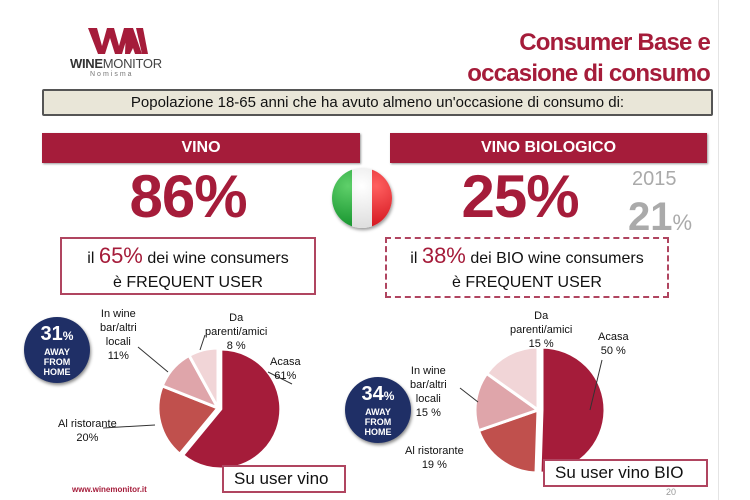  What do you see at coordinates (118, 335) in the screenshot?
I see `pie1-label-winebar: In wine bar/altri locali 11%` at bounding box center [118, 335].